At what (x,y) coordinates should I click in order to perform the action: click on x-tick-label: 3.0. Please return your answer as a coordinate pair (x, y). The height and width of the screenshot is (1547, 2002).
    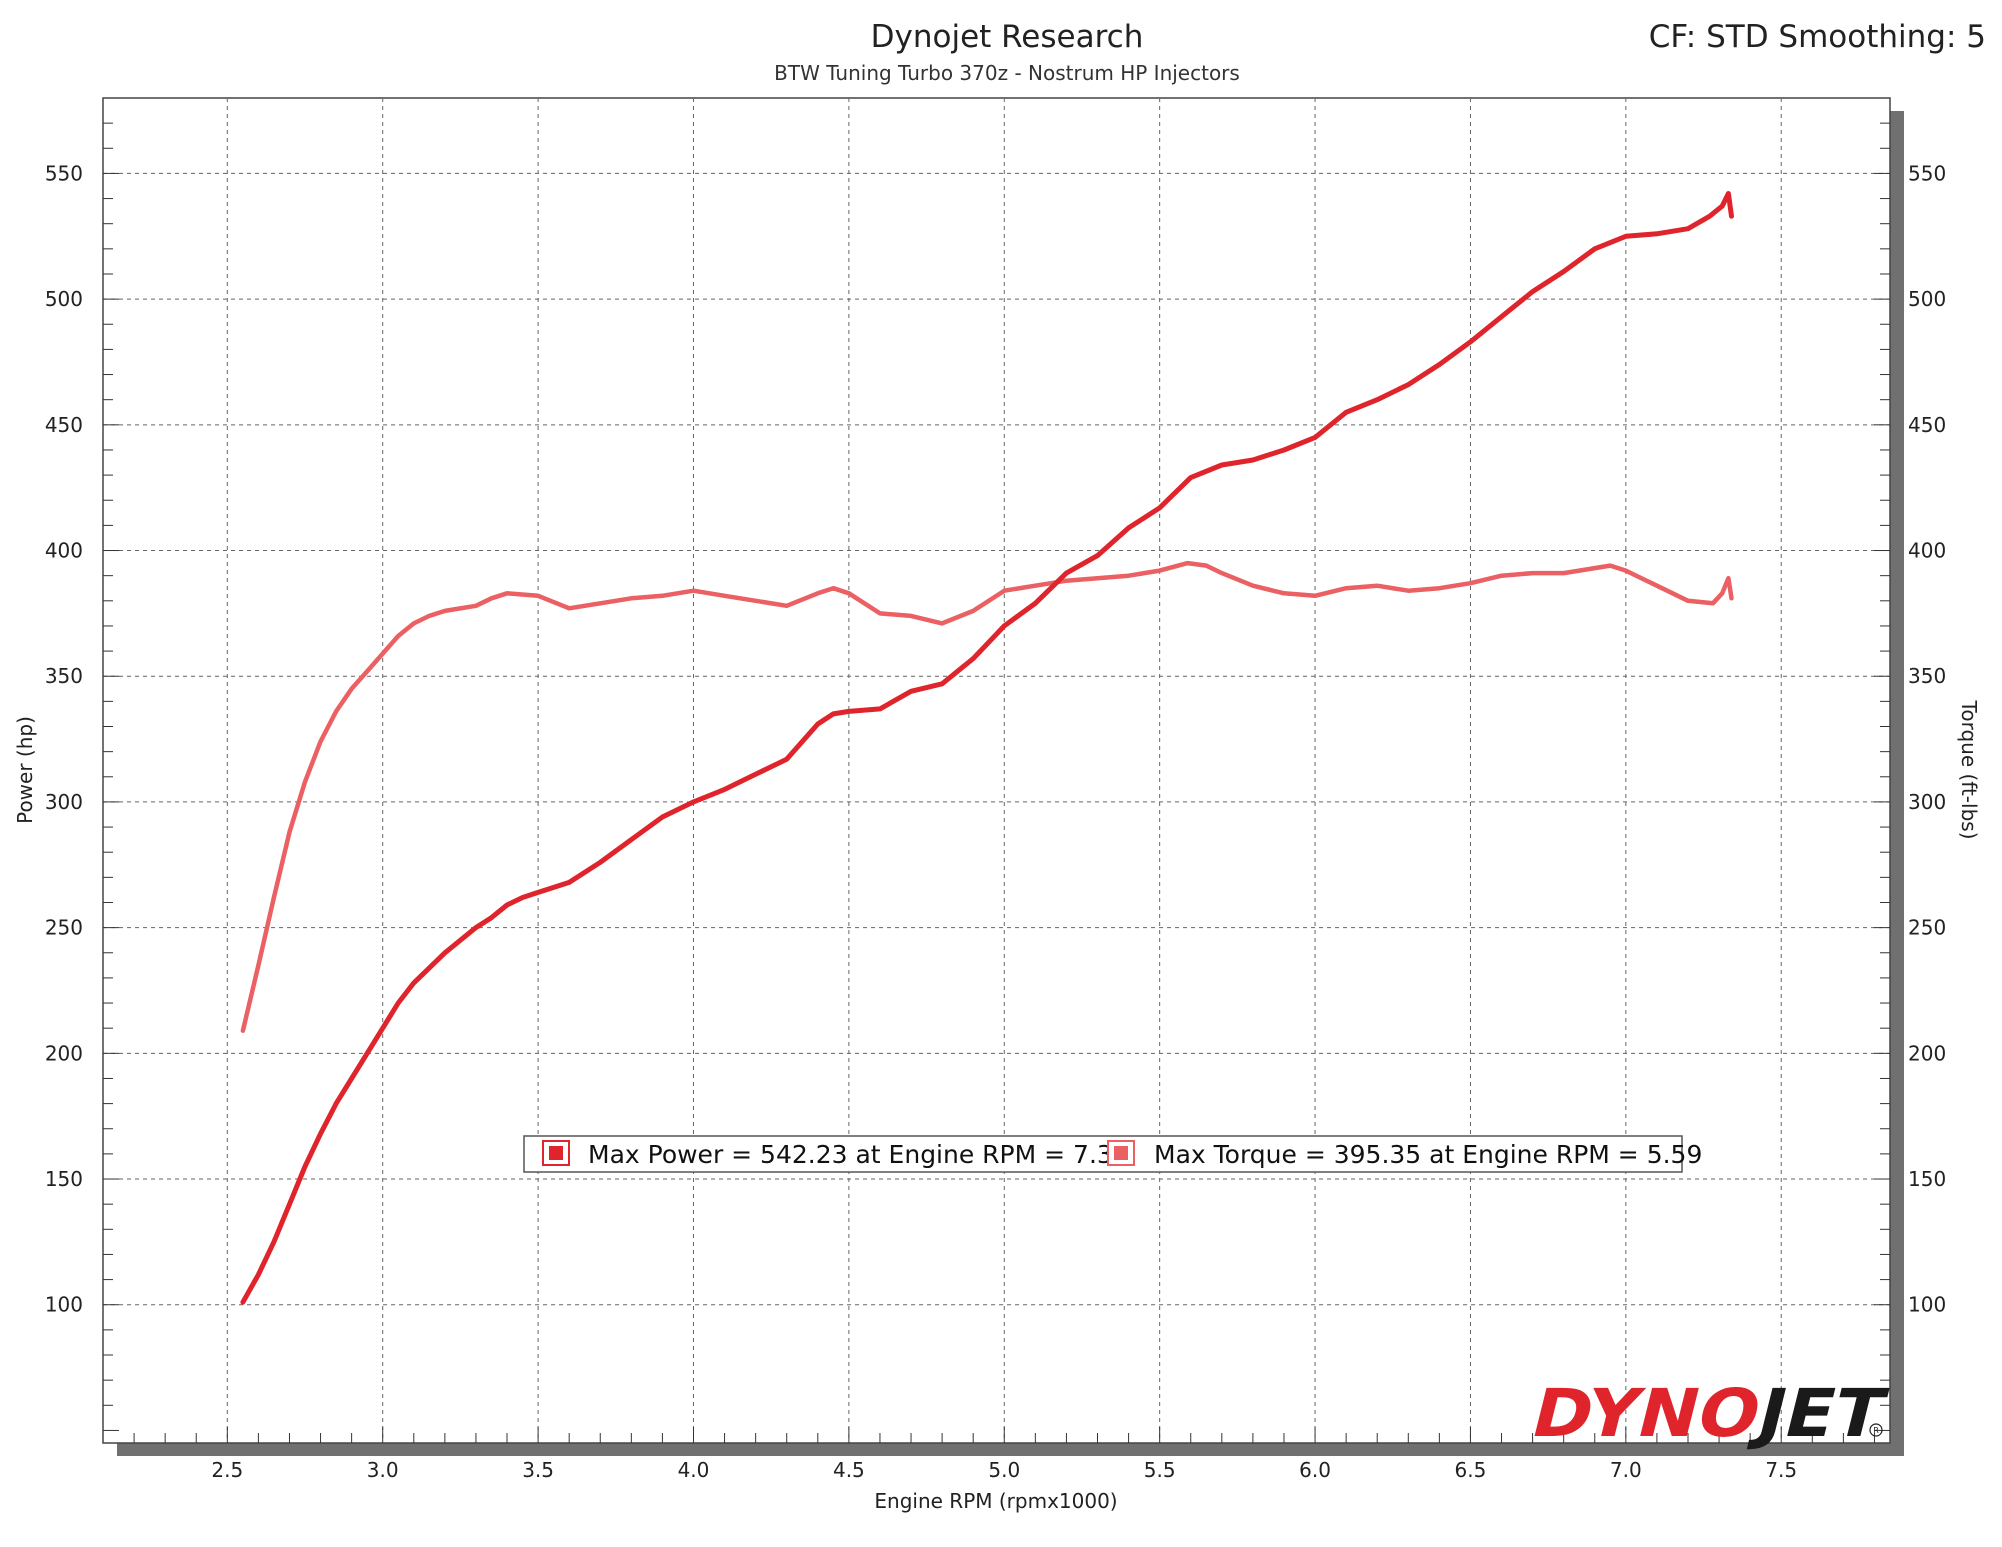
    Looking at the image, I should click on (383, 1470).